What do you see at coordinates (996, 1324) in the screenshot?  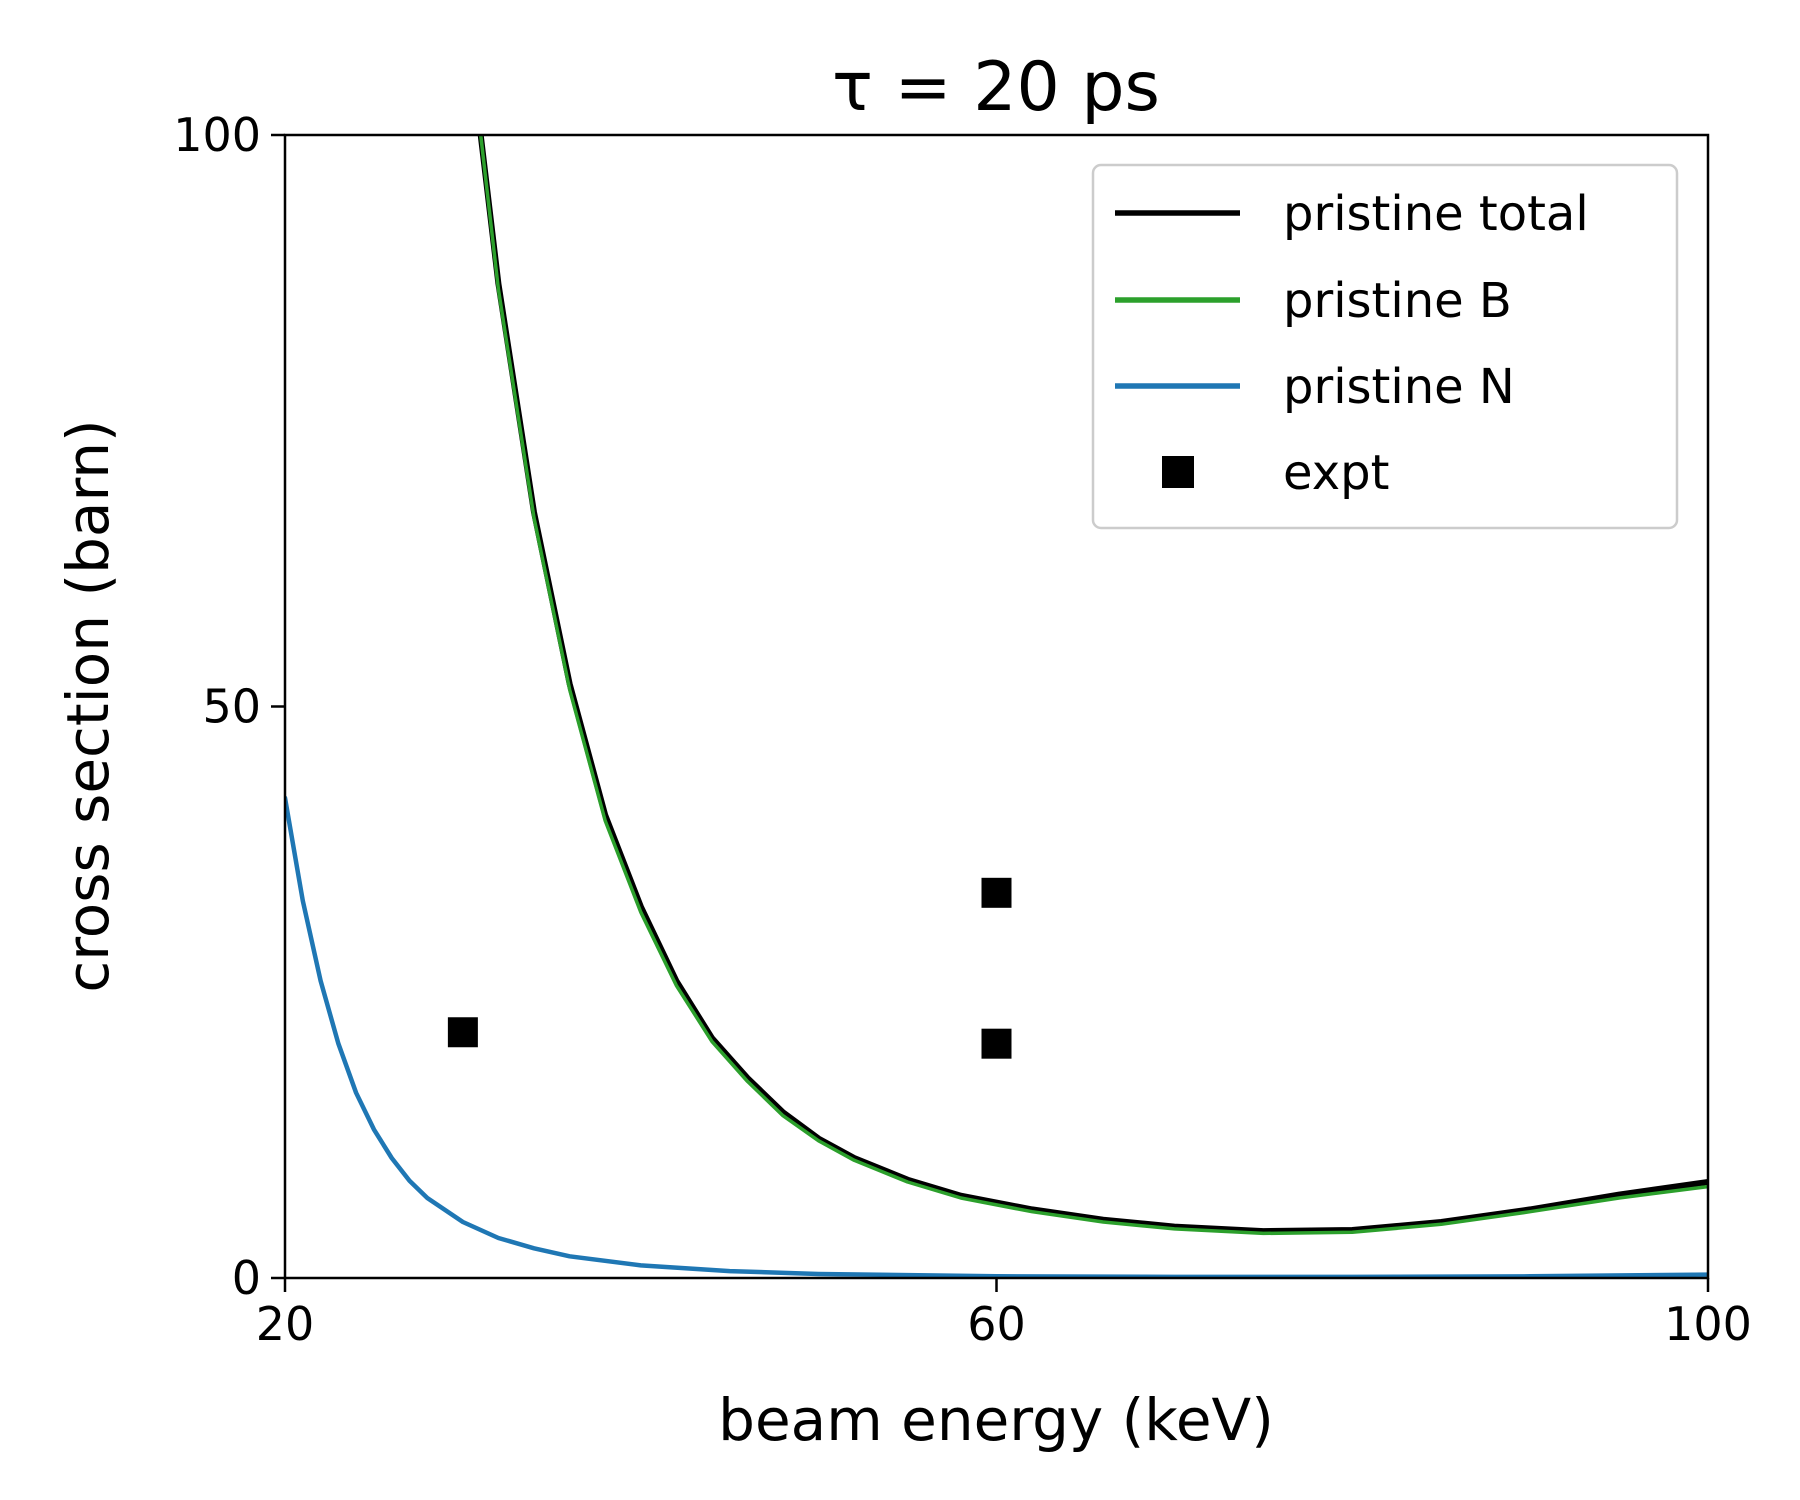 I see `x-tick-label: 60` at bounding box center [996, 1324].